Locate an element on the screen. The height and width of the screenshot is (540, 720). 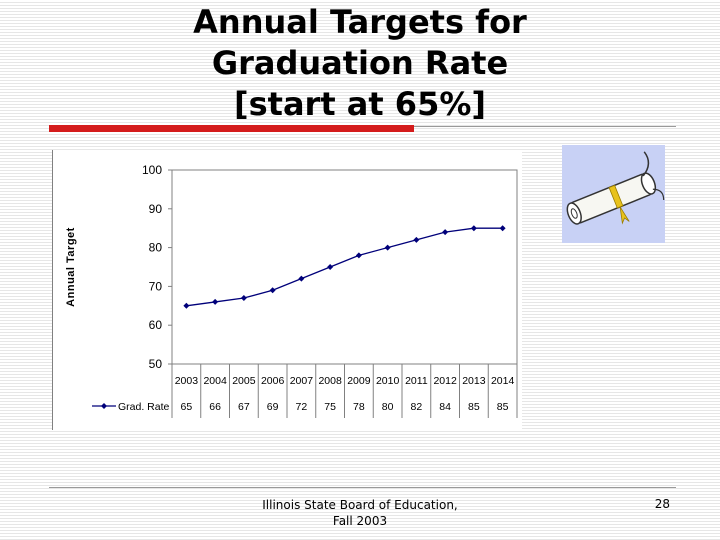
title-accent-bar is located at coordinates (231, 128).